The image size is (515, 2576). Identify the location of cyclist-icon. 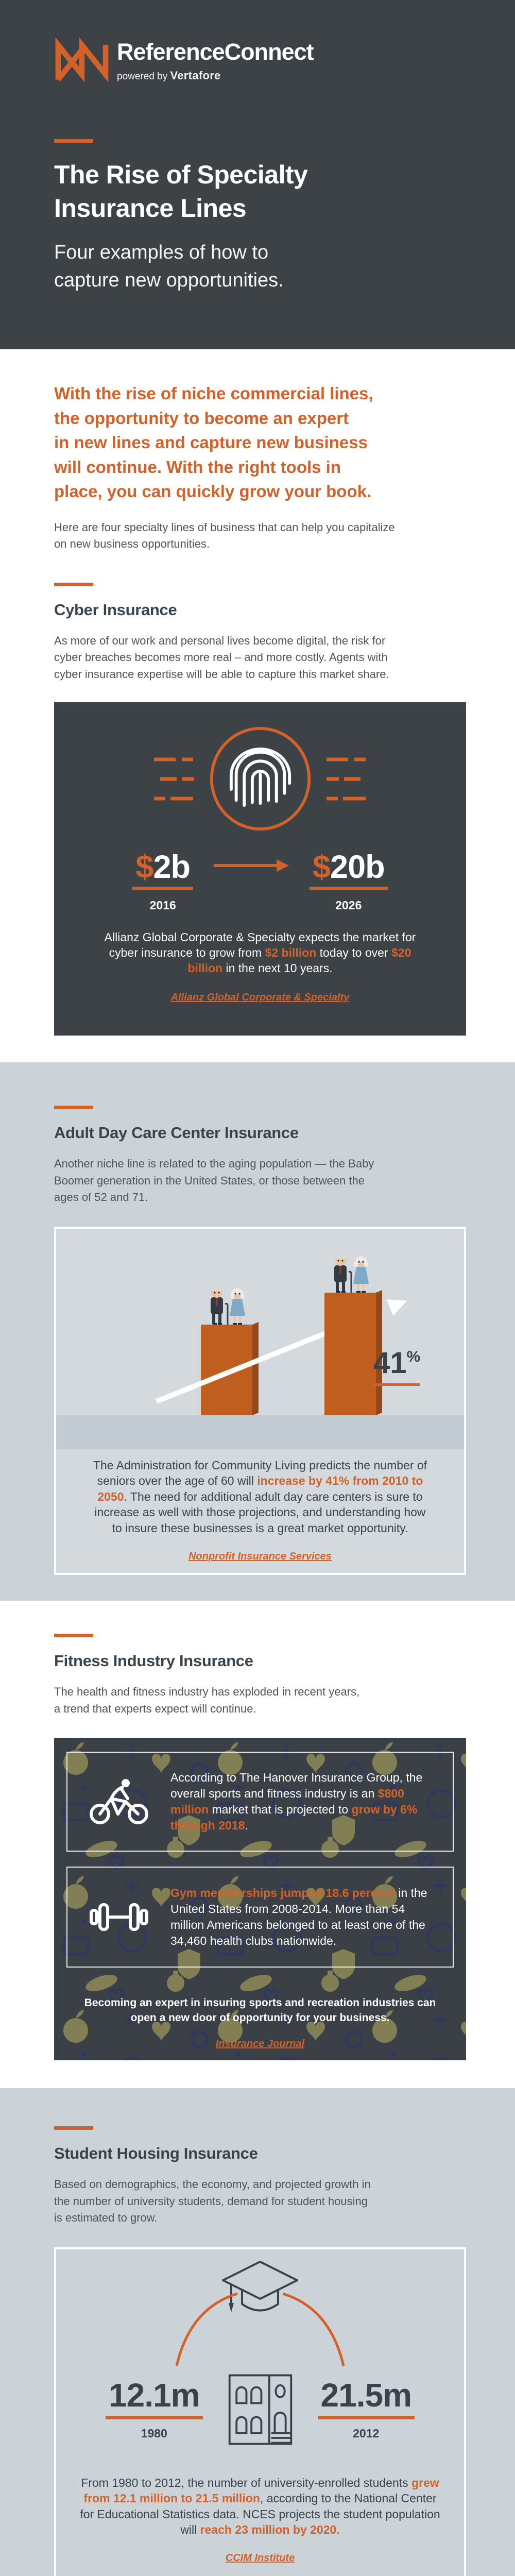
(119, 1802).